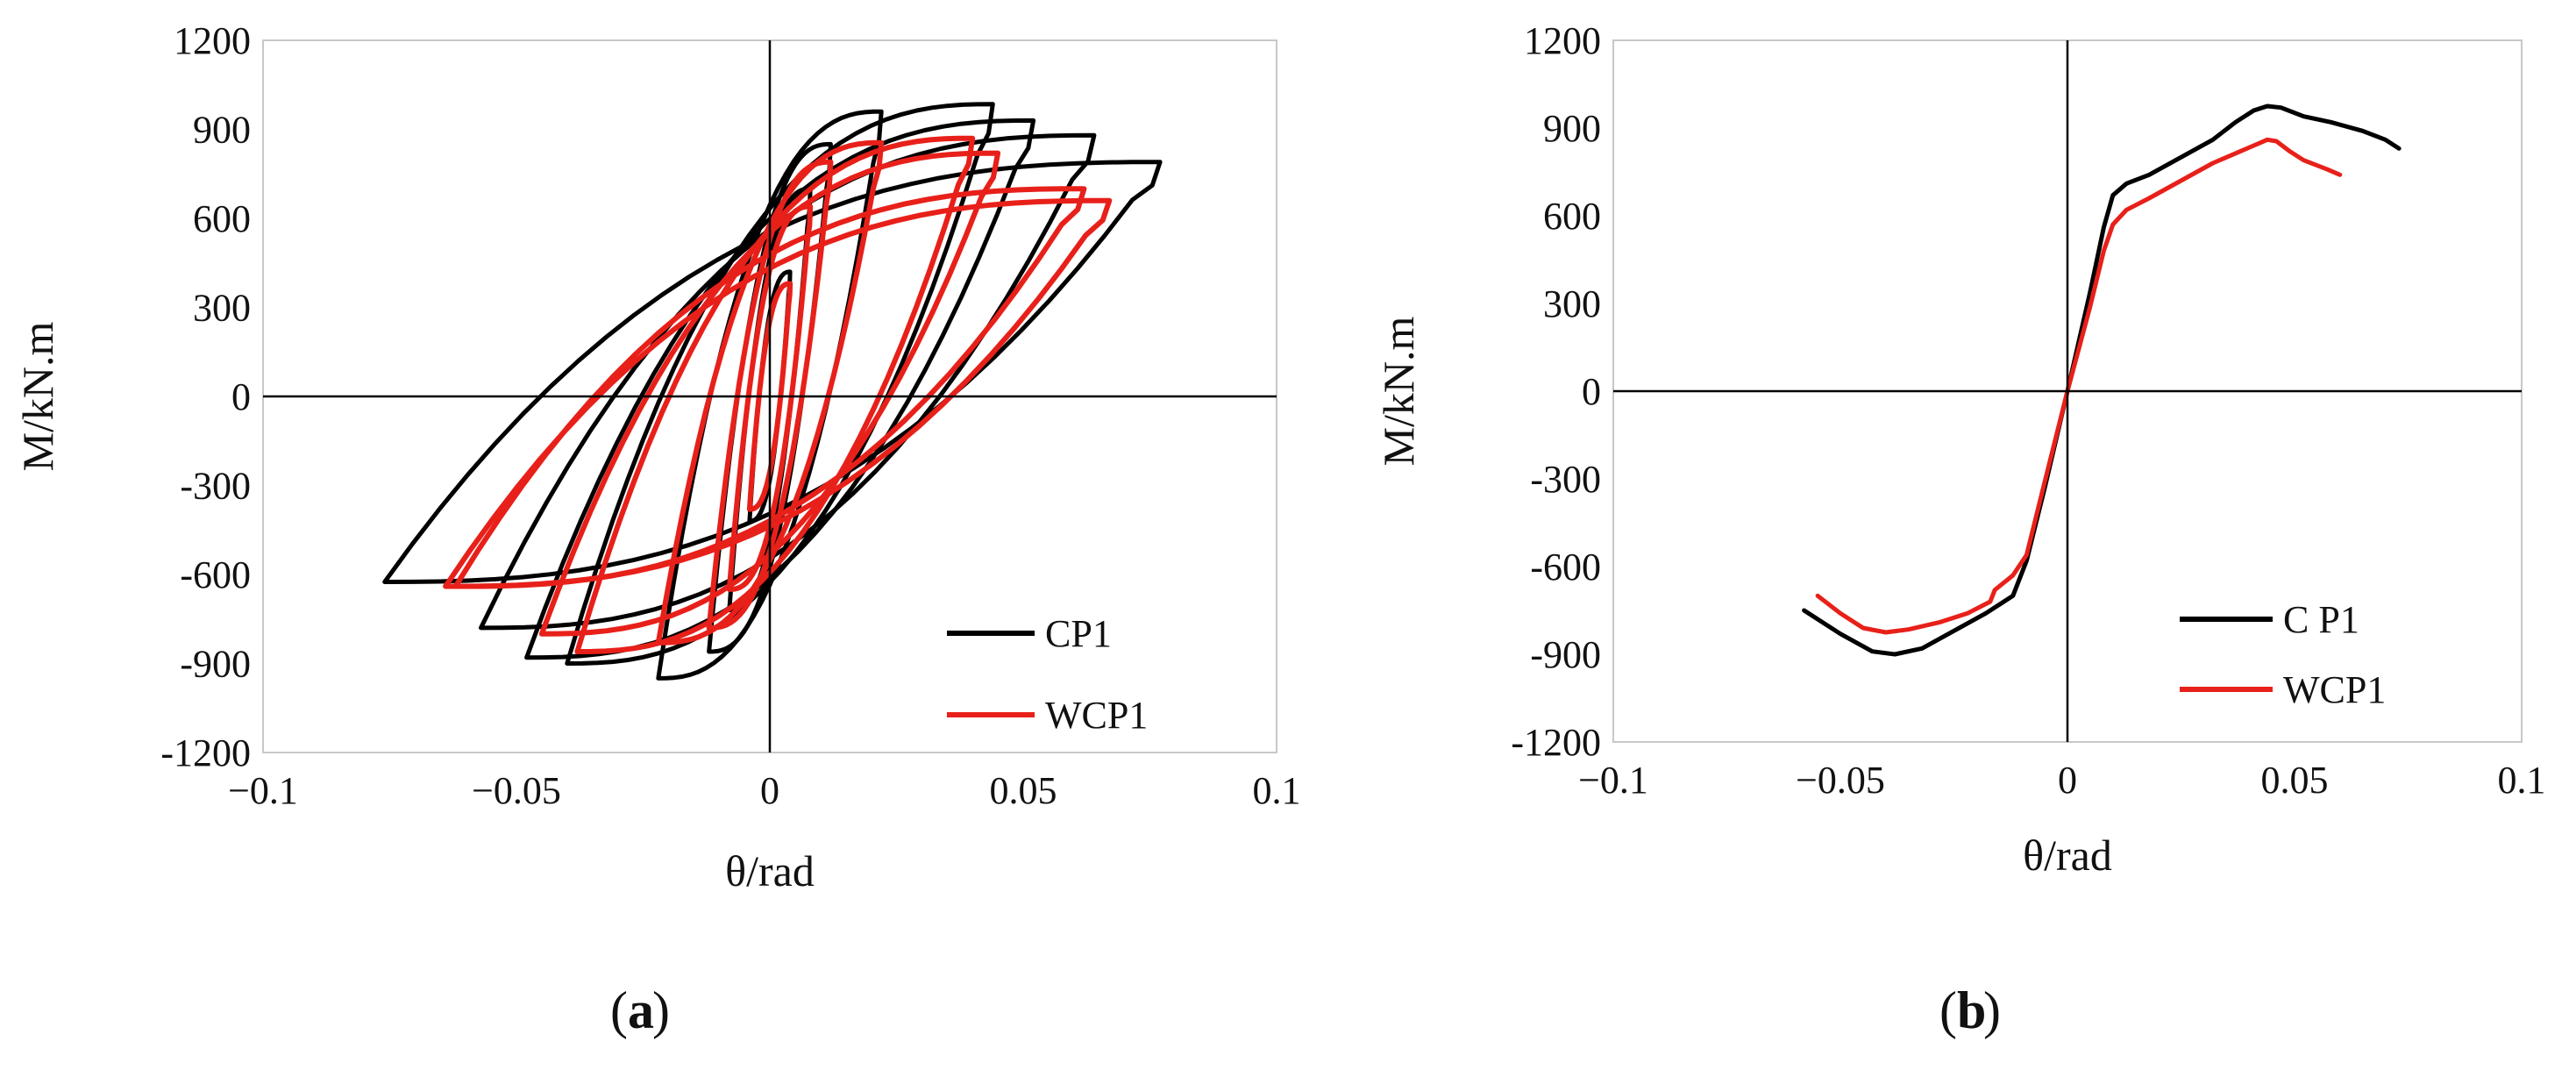 Image resolution: width=2576 pixels, height=1070 pixels. Describe the element at coordinates (2321, 619) in the screenshot. I see `chart-b-legend-label-cp1: C P1` at that location.